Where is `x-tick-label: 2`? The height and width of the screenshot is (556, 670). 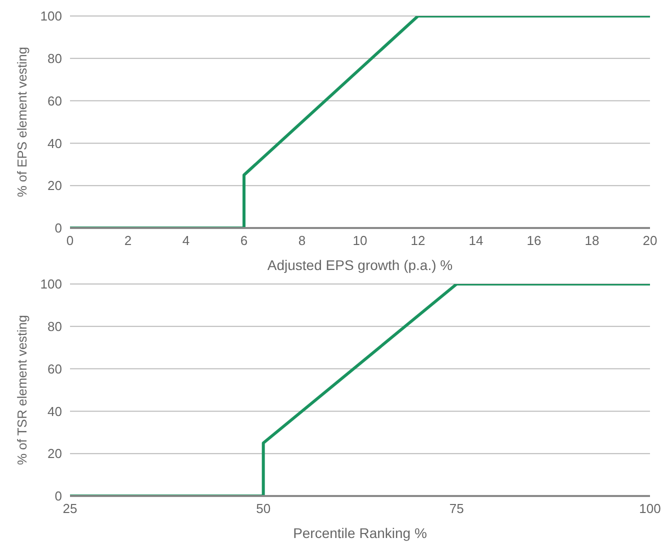 x-tick-label: 2 is located at coordinates (128, 240).